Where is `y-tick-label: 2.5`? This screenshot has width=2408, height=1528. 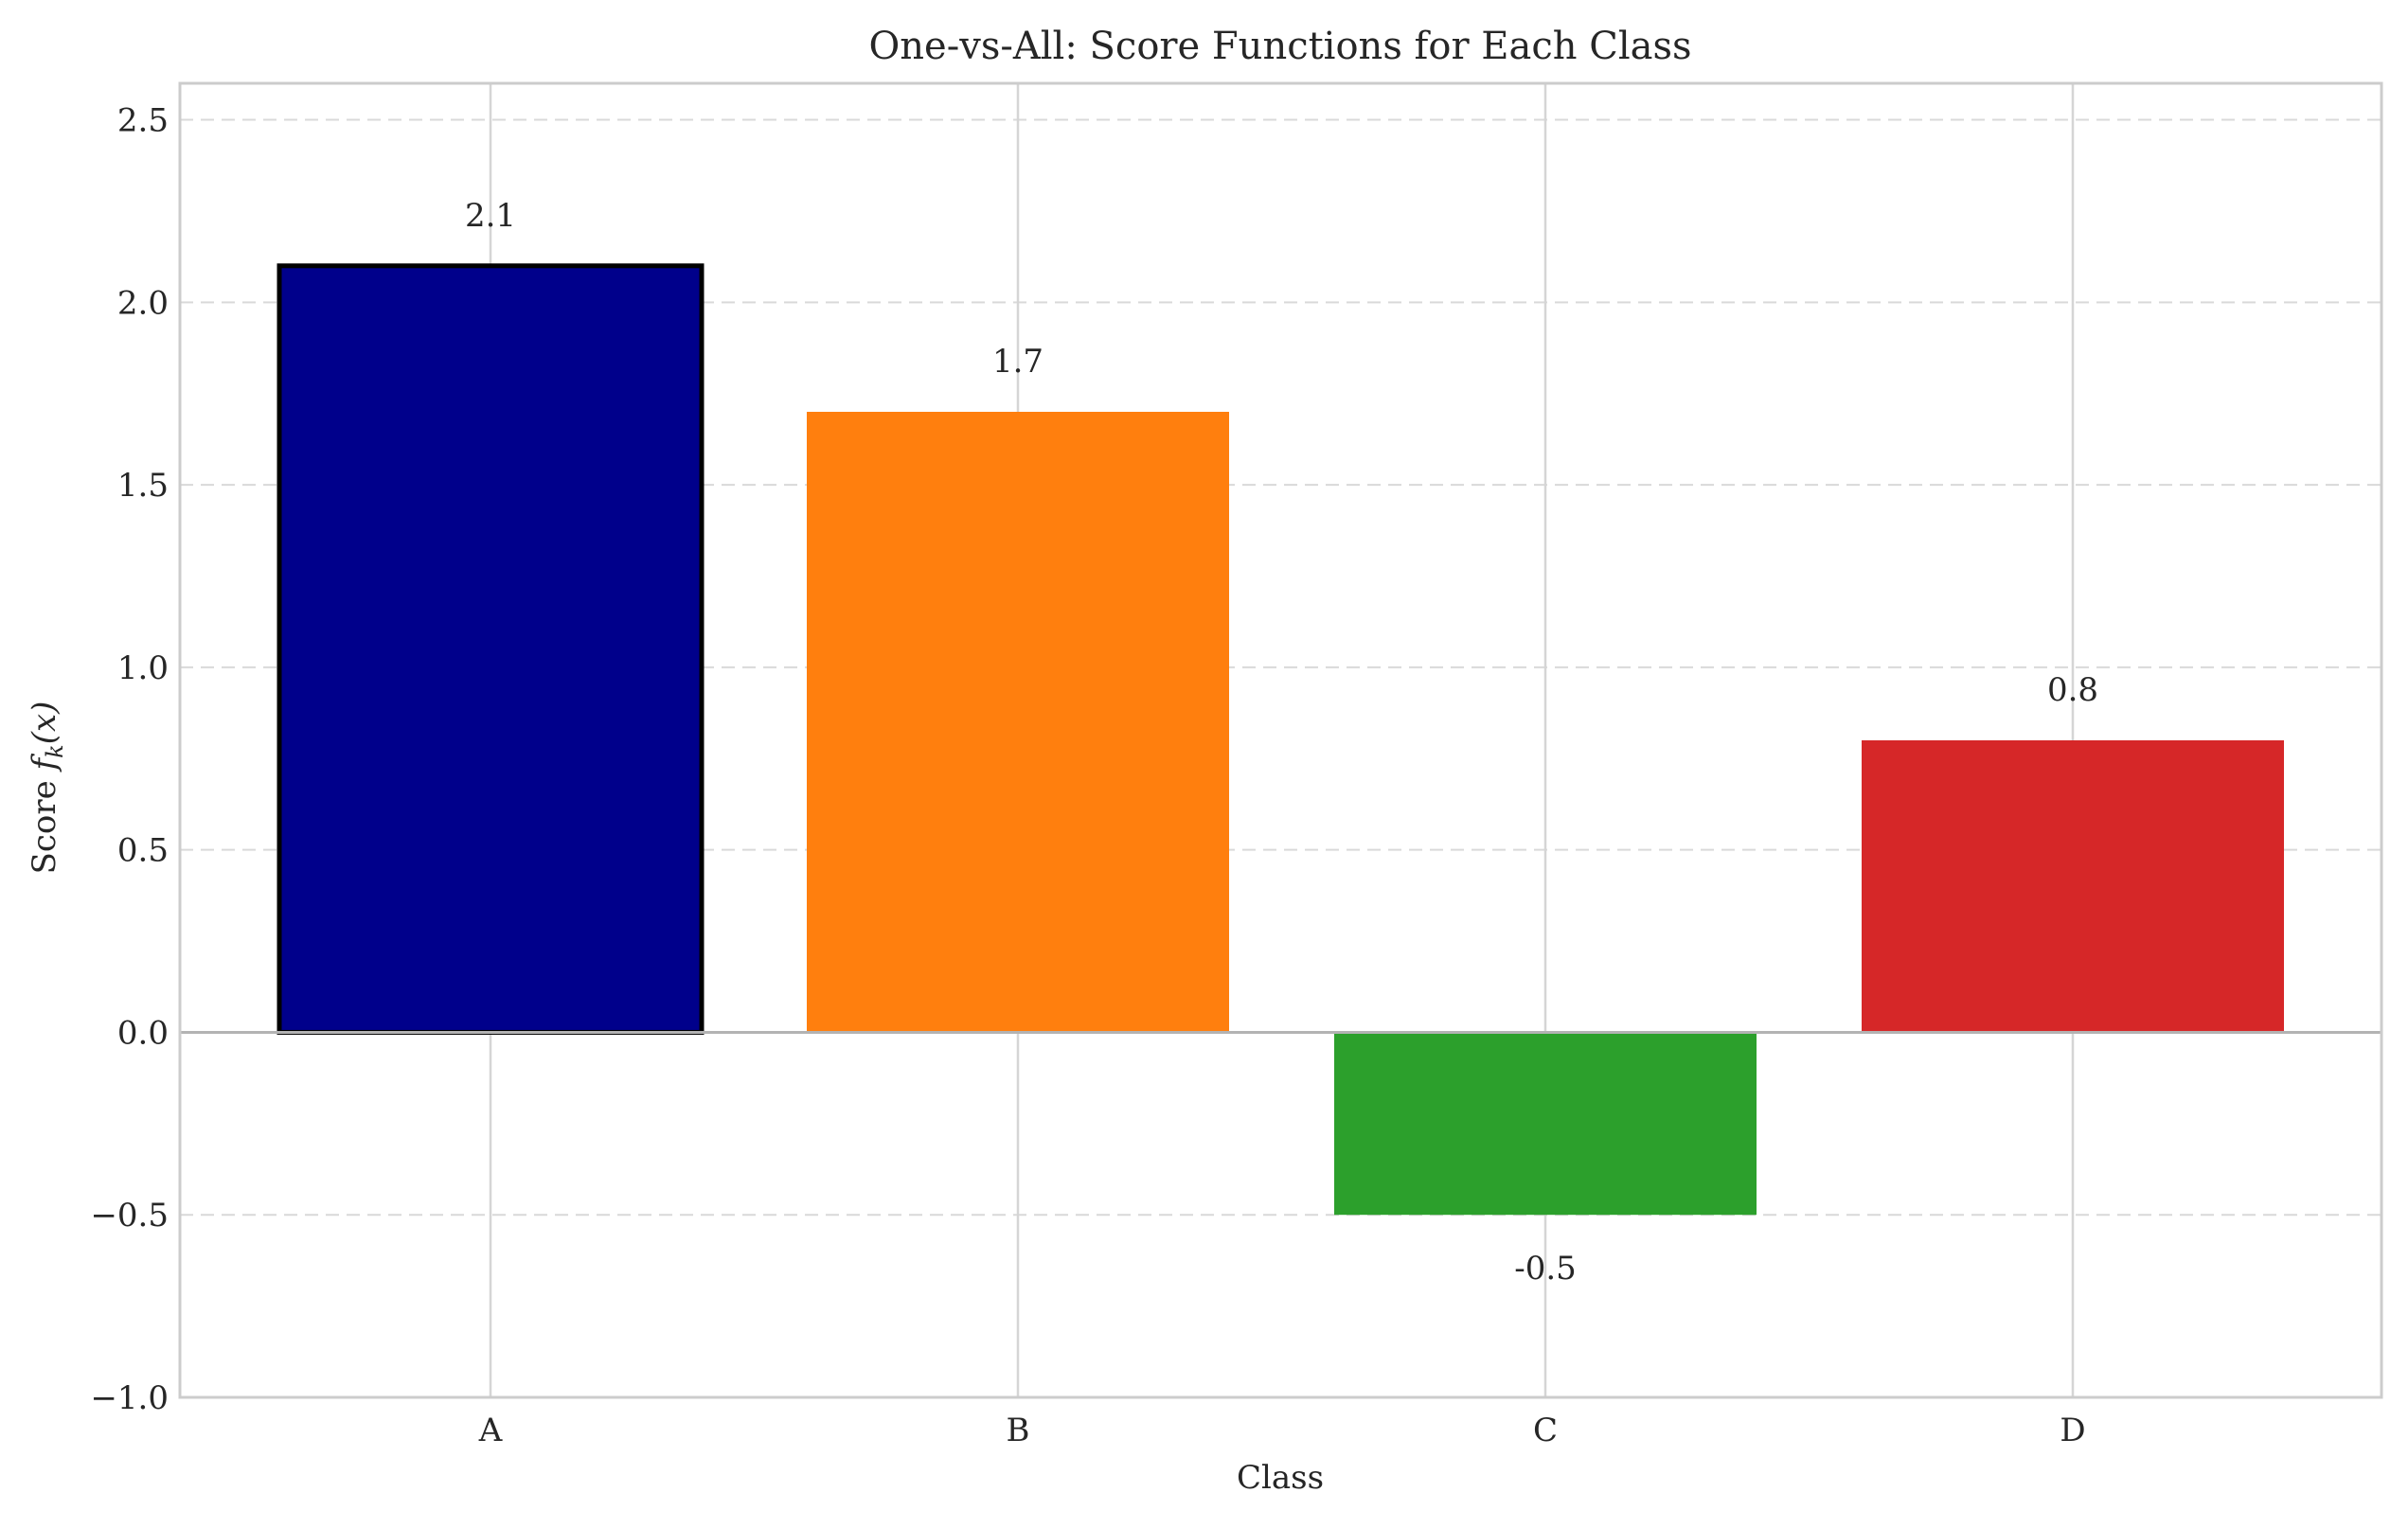 y-tick-label: 2.5 is located at coordinates (143, 121).